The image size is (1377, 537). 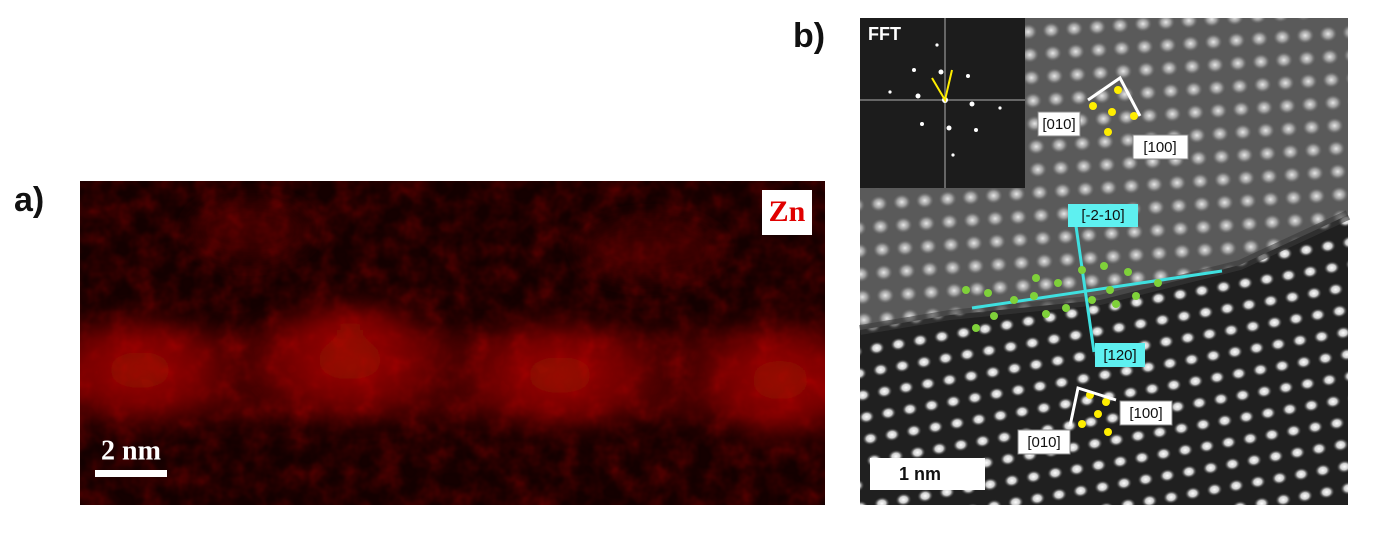 What do you see at coordinates (131, 450) in the screenshot?
I see `scale-bar-label: 2 nm` at bounding box center [131, 450].